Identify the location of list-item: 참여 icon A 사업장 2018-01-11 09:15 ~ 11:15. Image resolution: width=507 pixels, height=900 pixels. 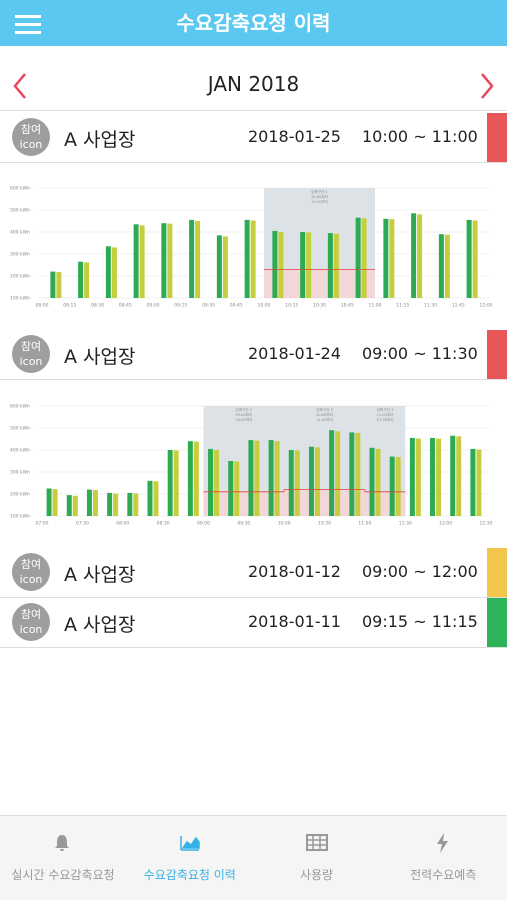
(253, 623).